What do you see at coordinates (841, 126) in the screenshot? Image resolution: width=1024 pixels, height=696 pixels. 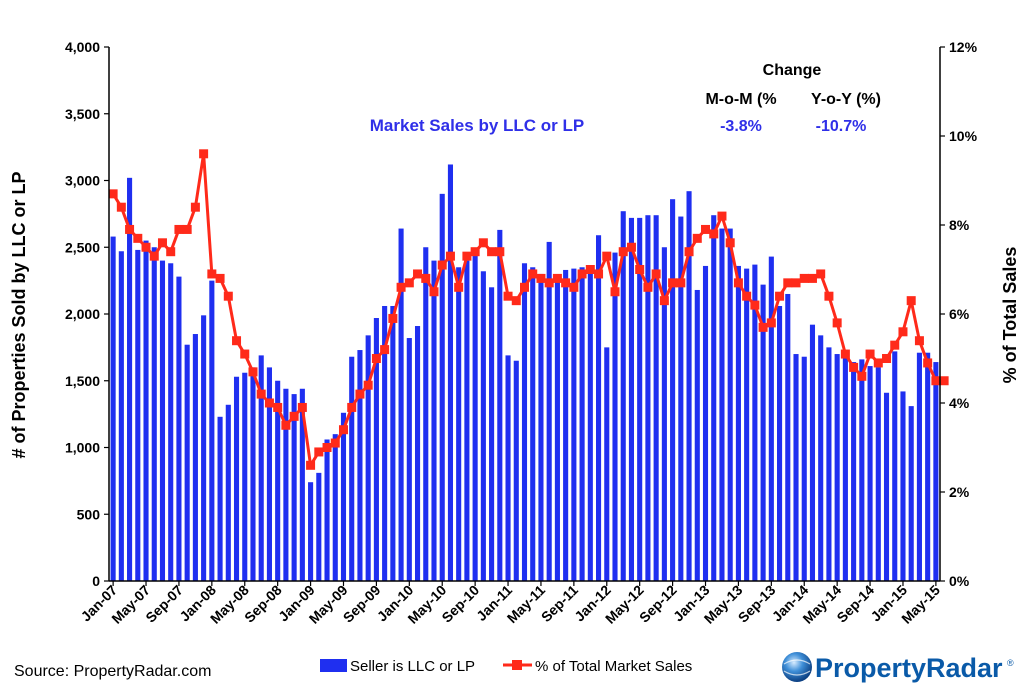 I see `yoy-value: -10.7%` at bounding box center [841, 126].